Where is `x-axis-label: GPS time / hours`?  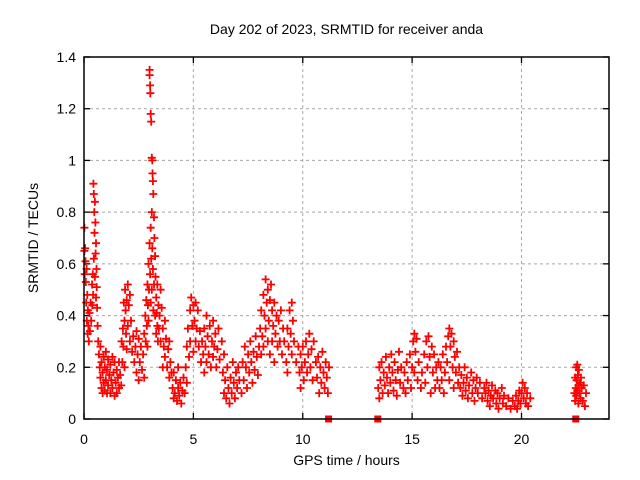
x-axis-label: GPS time / hours is located at coordinates (346, 460).